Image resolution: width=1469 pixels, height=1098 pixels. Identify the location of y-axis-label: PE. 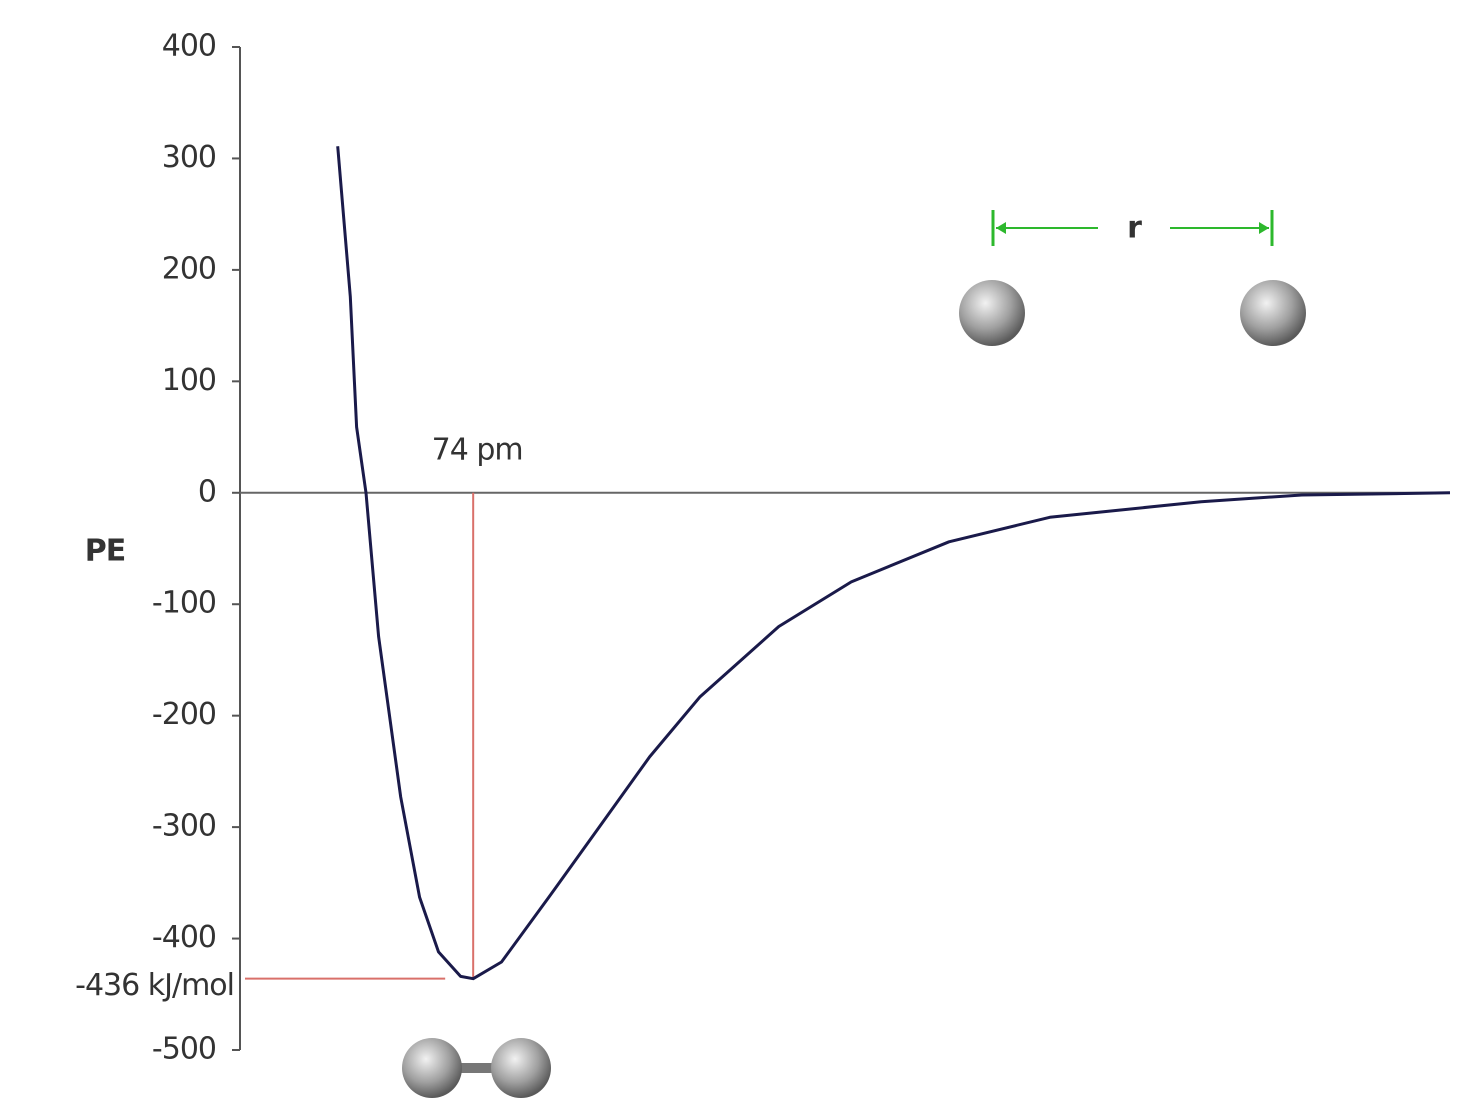
(105, 551).